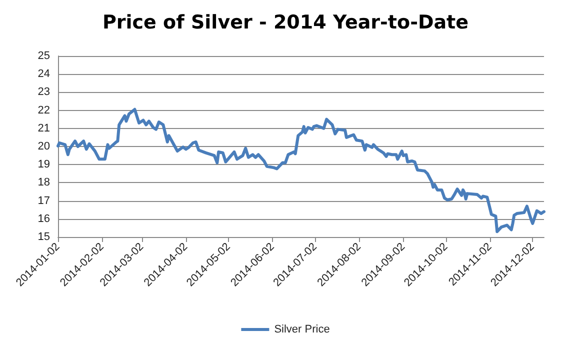 Image resolution: width=571 pixels, height=344 pixels. What do you see at coordinates (44, 218) in the screenshot?
I see `y-tick-label: 16` at bounding box center [44, 218].